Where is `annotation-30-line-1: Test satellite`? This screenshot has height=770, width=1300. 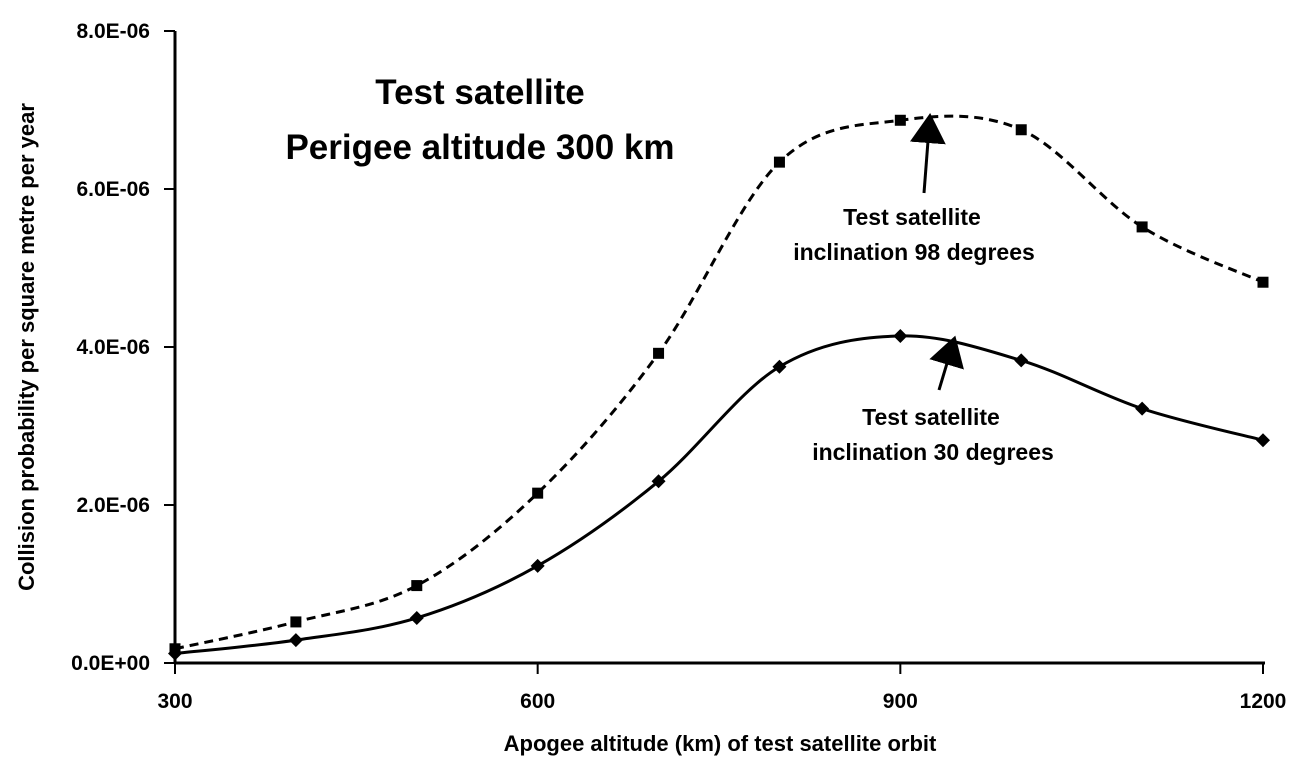
annotation-30-line-1: Test satellite is located at coordinates (931, 417).